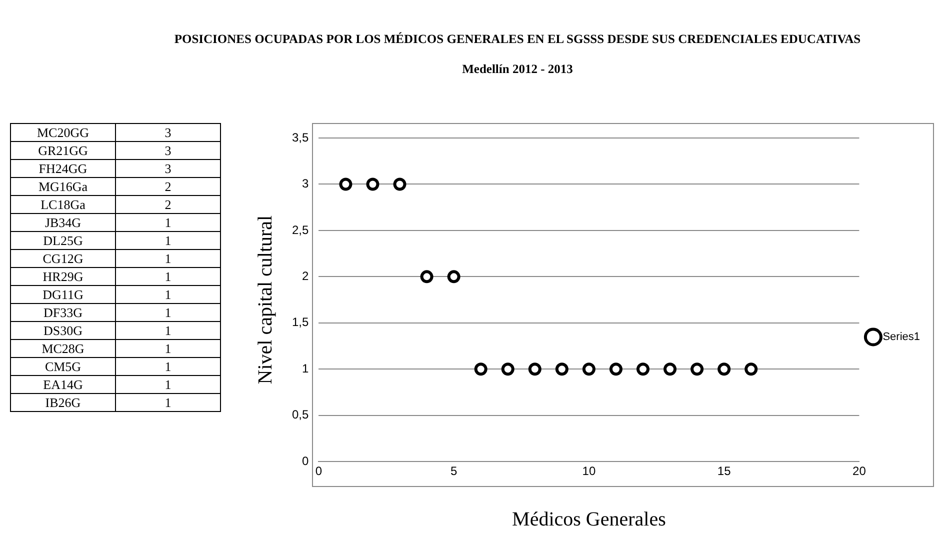  Describe the element at coordinates (589, 471) in the screenshot. I see `x-tick-label: 10` at that location.